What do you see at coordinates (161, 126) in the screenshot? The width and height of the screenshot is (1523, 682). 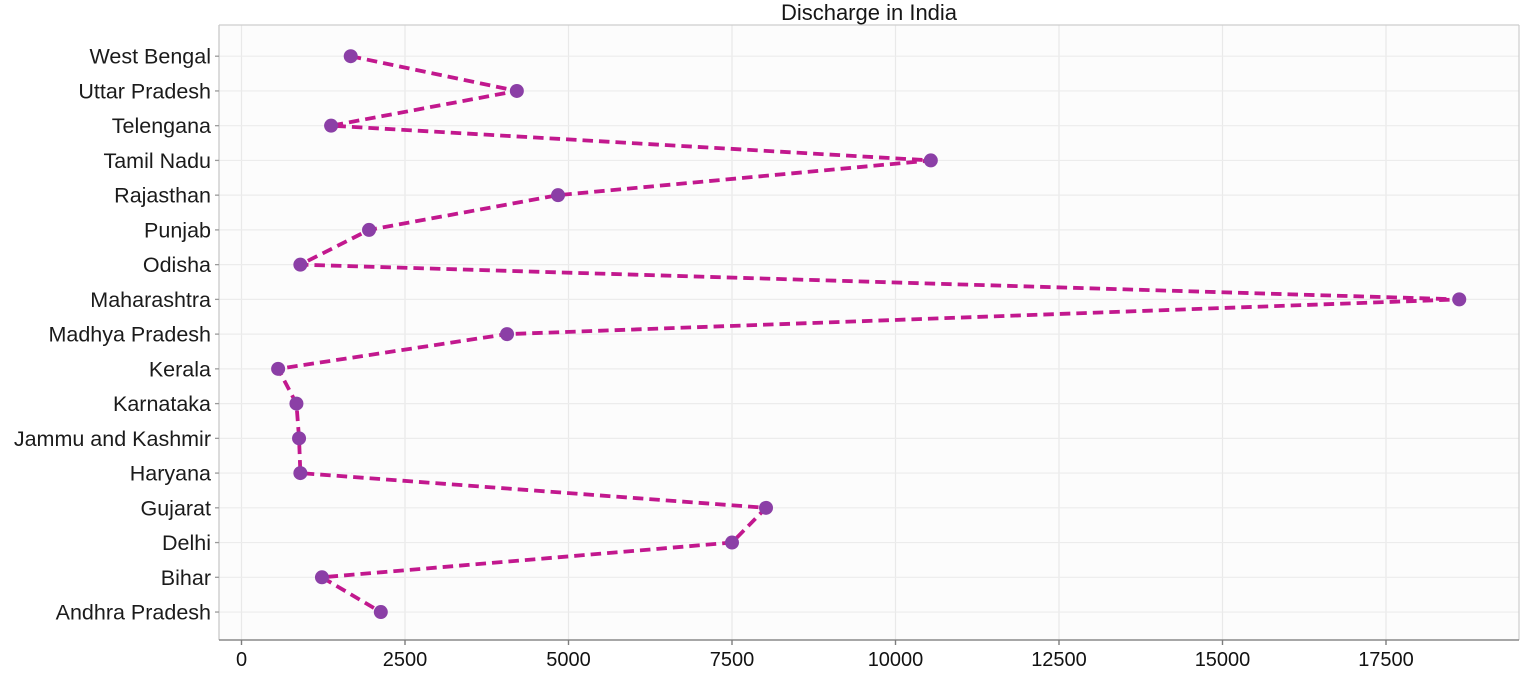 I see `y-axis-label: Telengana` at bounding box center [161, 126].